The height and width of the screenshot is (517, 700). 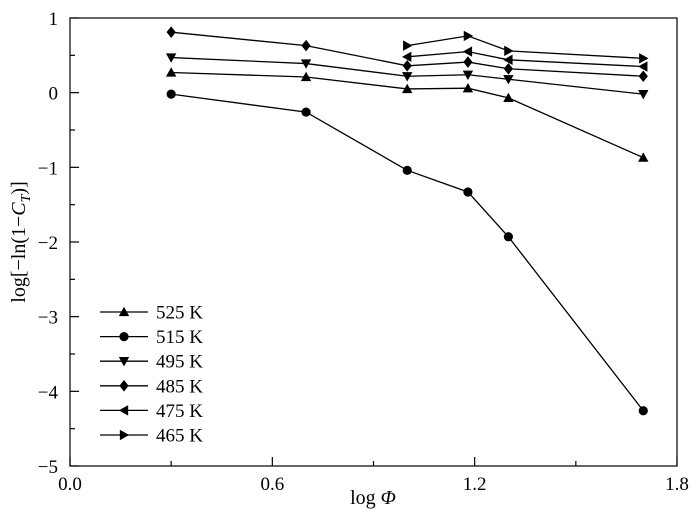 What do you see at coordinates (373, 476) in the screenshot?
I see `x-axis: 0.0 0.6 1.2 1.8` at bounding box center [373, 476].